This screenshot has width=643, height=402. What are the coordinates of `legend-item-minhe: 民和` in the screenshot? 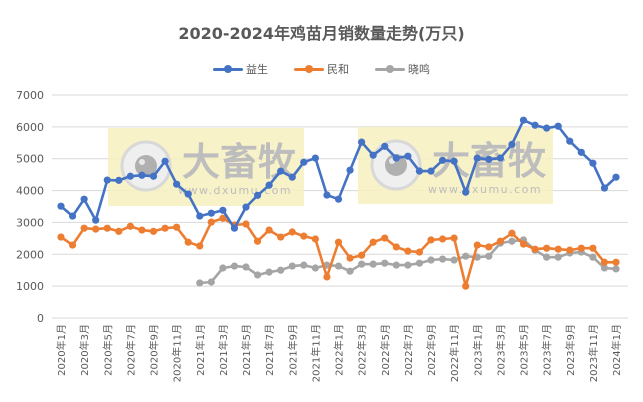 It's located at (321, 69).